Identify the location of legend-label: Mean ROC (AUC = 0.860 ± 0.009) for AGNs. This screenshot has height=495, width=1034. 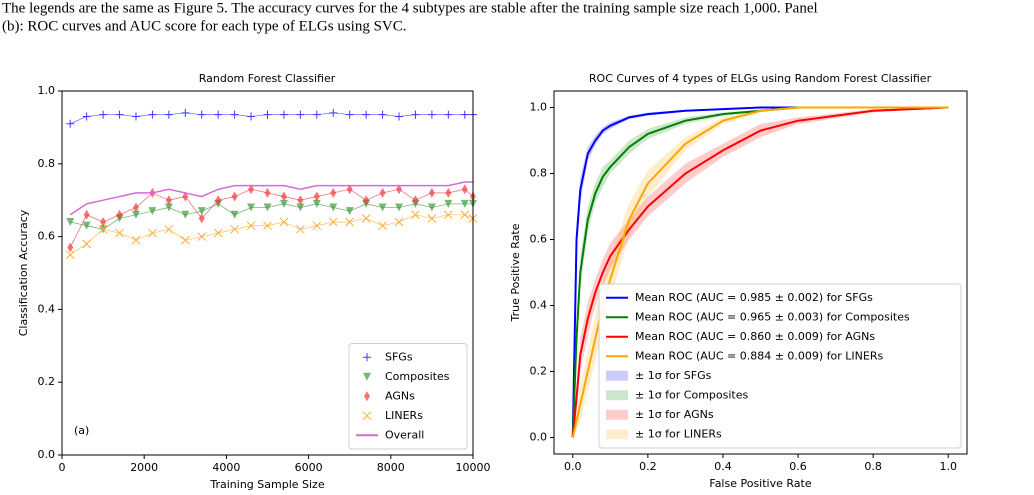
(755, 336).